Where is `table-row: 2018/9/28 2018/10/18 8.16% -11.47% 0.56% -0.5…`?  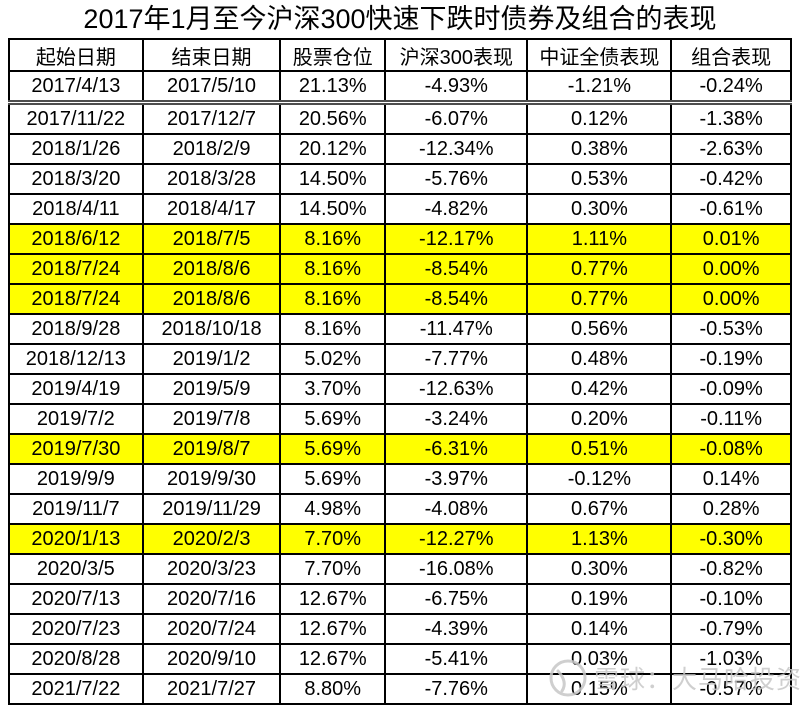
table-row: 2018/9/28 2018/10/18 8.16% -11.47% 0.56% -0.5… is located at coordinates (400, 329).